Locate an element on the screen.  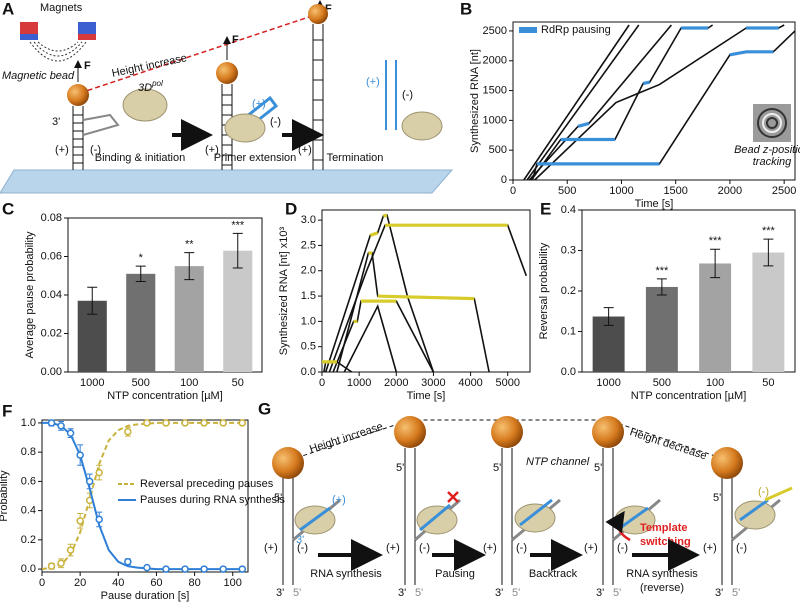
hairpin is located at coordinates (101, 124).